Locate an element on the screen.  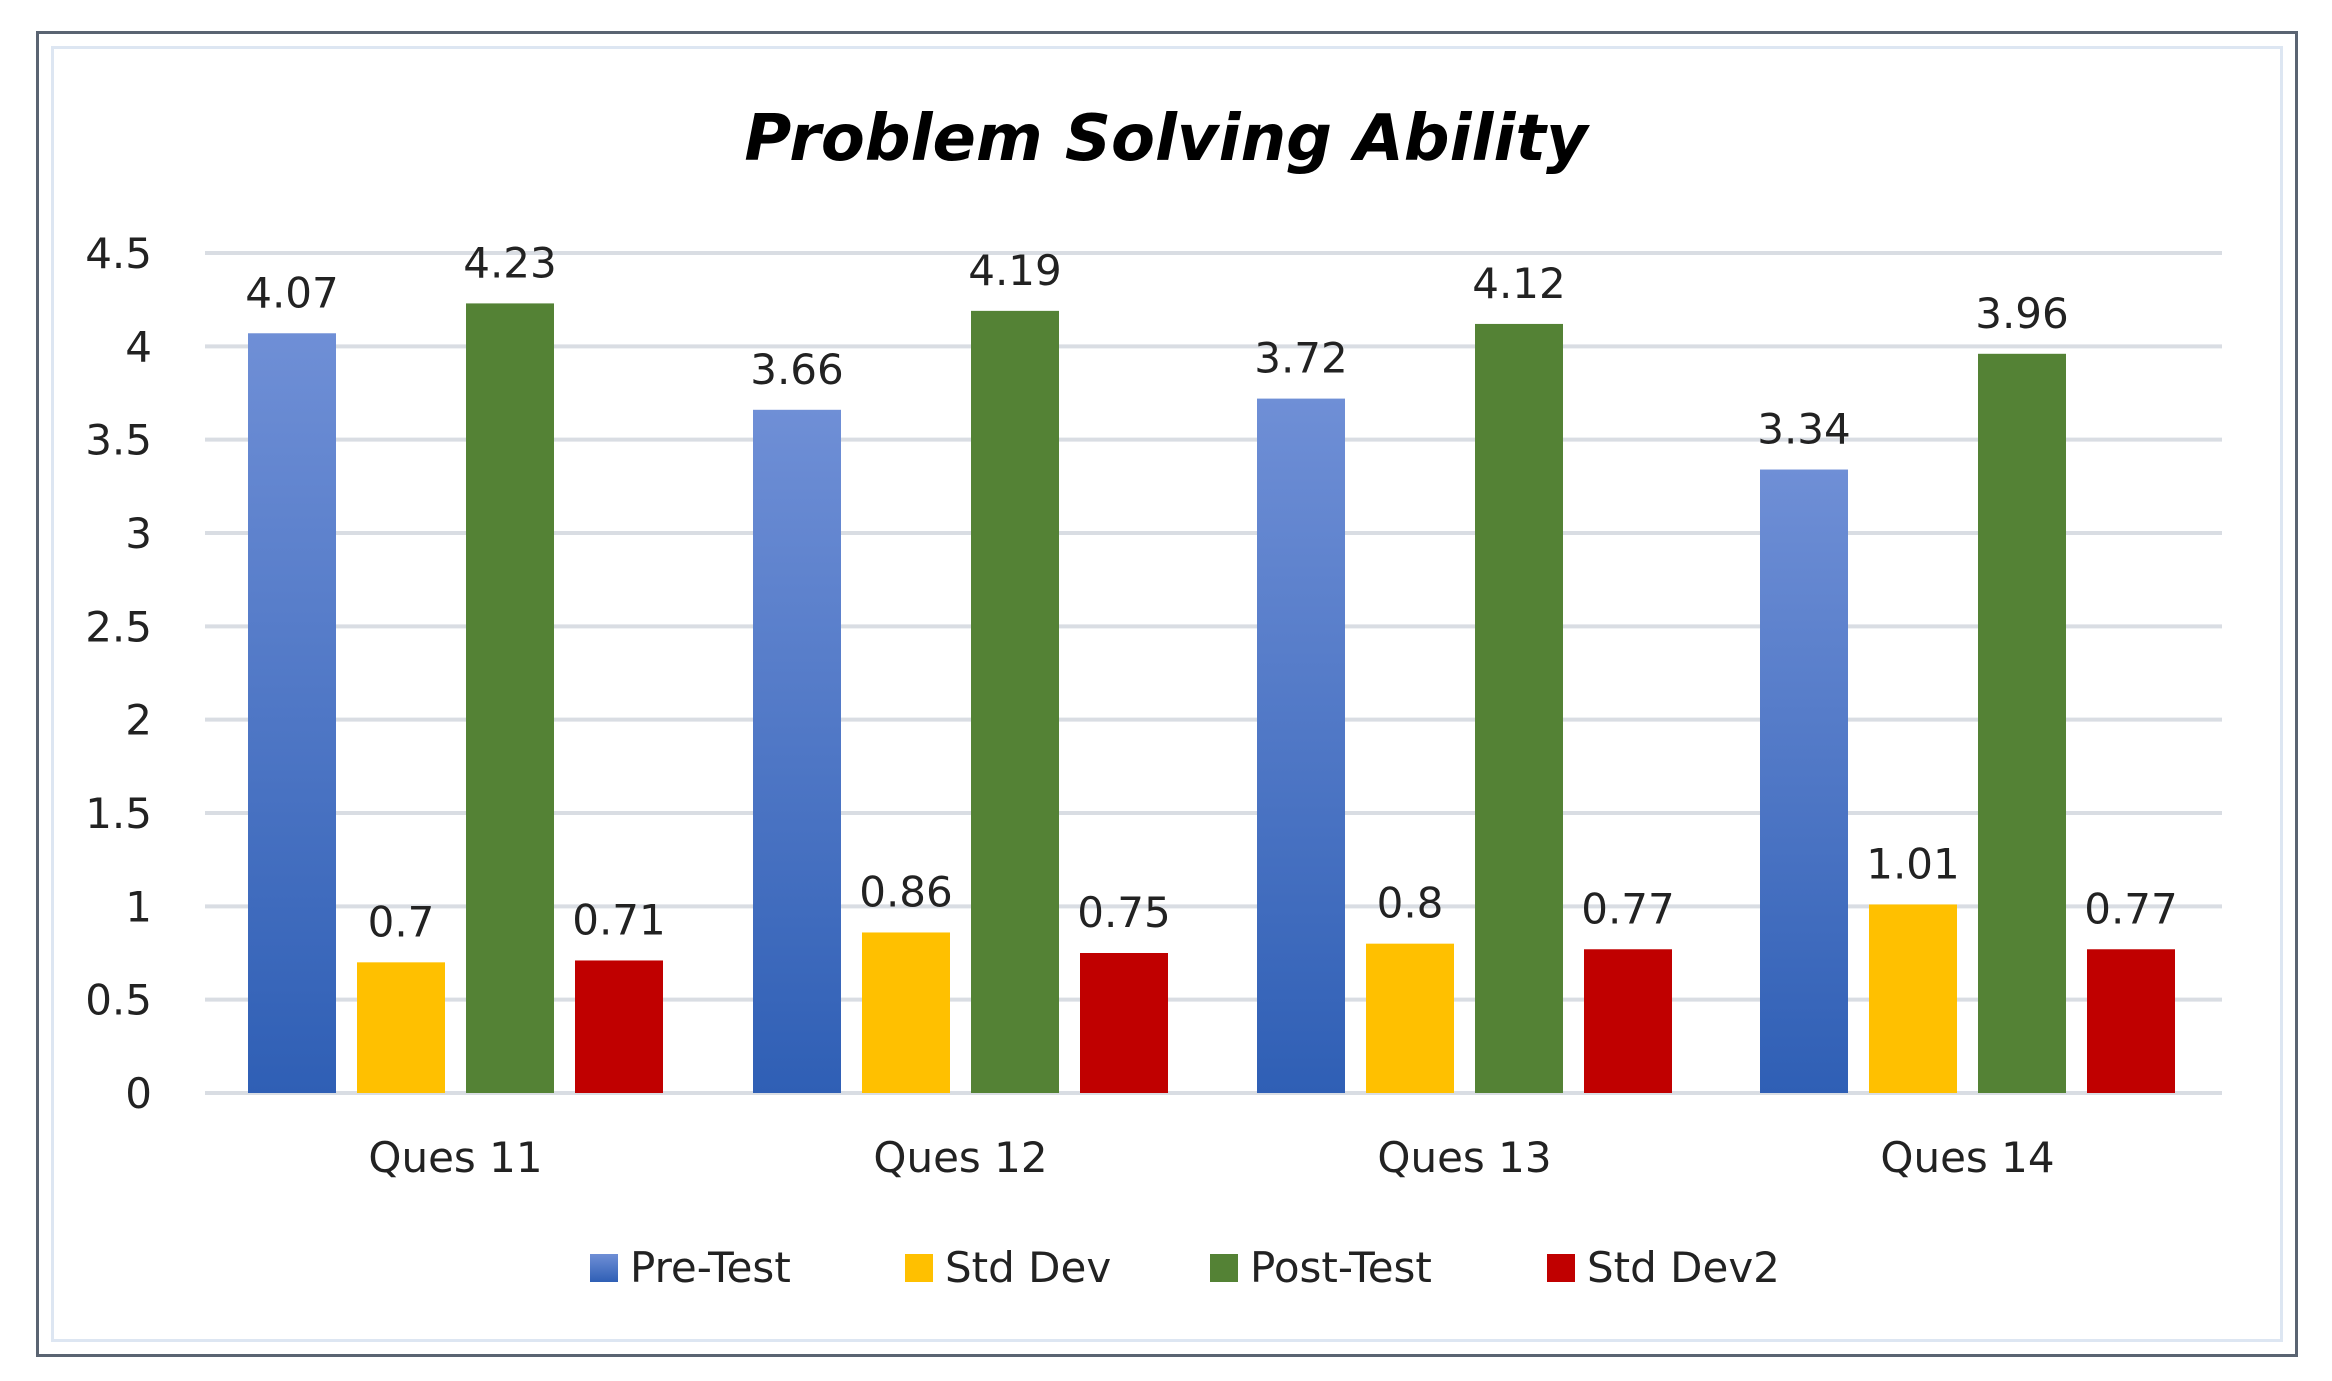
x-axis: Ques 11 Ques 12 Ques 13 Ques 14 is located at coordinates (1211, 1157).